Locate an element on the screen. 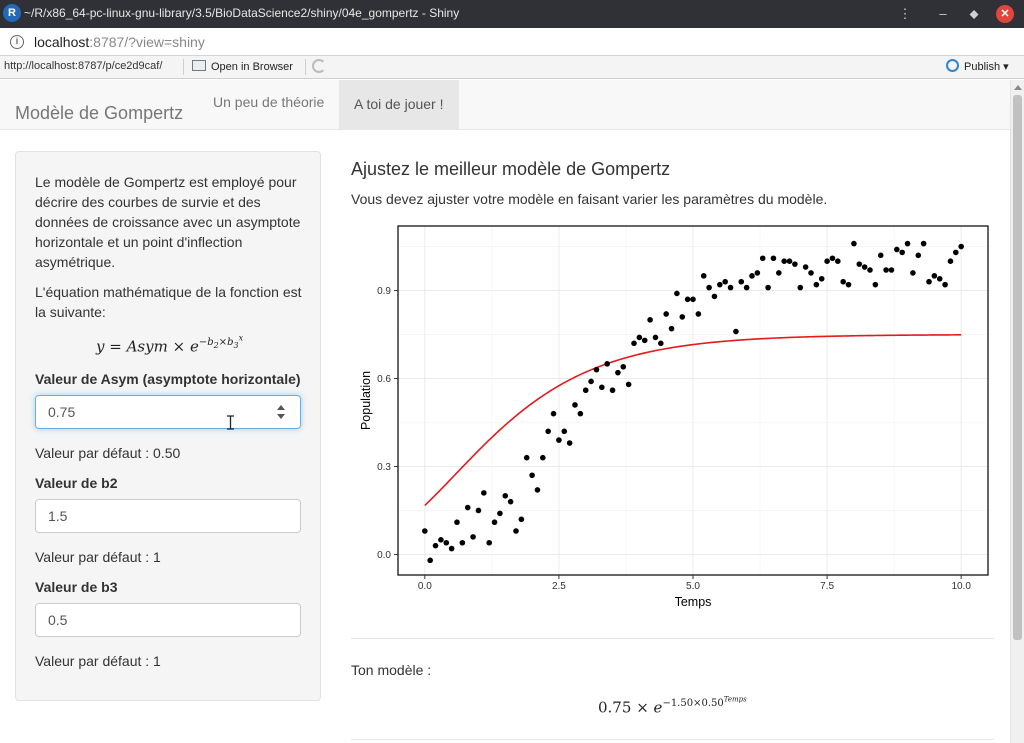  tab-play: A toi de jouer ! is located at coordinates (399, 104).